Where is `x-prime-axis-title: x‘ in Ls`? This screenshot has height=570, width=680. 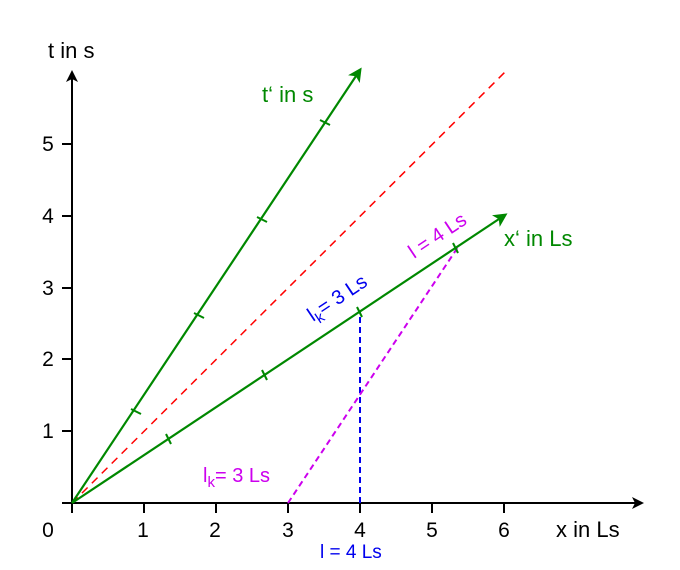
x-prime-axis-title: x‘ in Ls is located at coordinates (538, 238).